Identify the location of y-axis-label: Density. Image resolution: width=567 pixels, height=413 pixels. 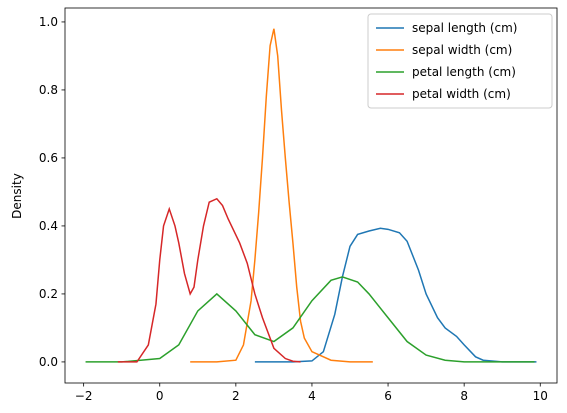
(17, 196).